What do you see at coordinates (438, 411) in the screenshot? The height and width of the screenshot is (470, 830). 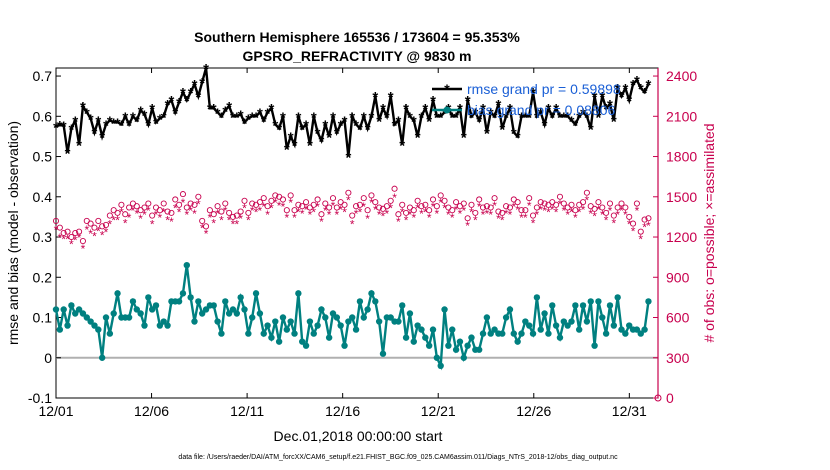 I see `x-tick-label: 12/21` at bounding box center [438, 411].